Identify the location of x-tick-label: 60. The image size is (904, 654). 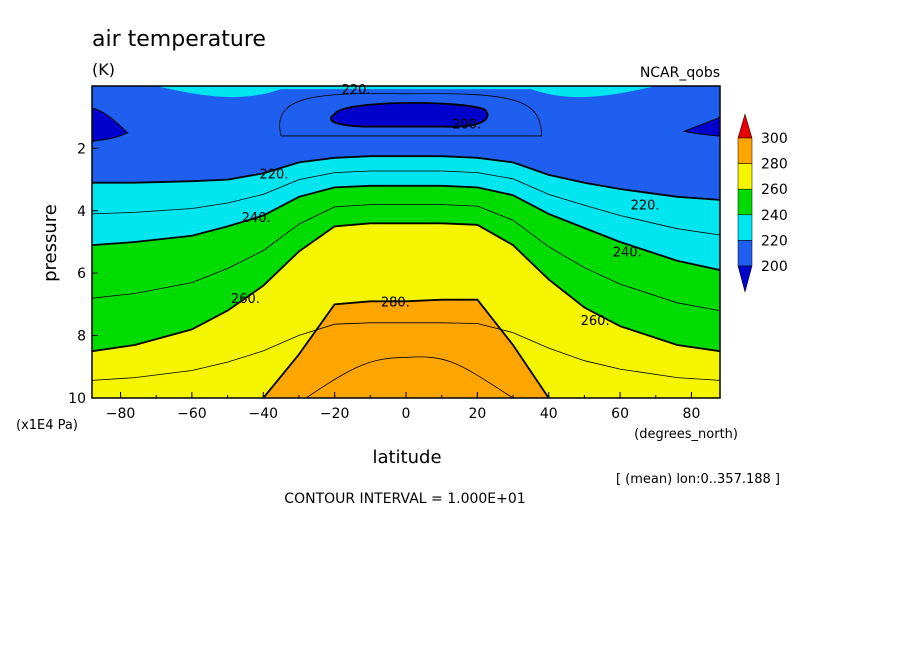
(620, 414).